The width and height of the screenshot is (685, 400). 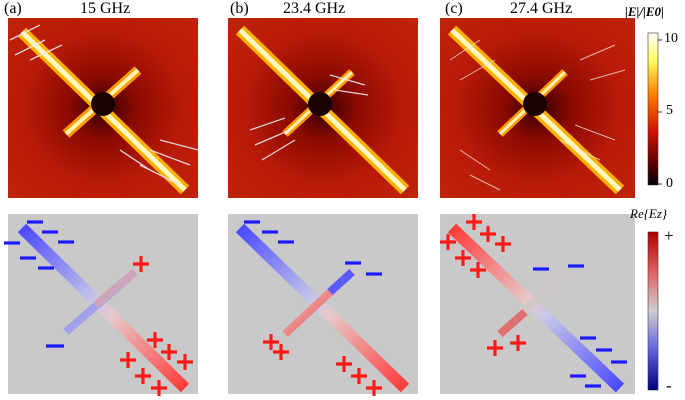 I want to click on colorbar-re-title: Re{Ez}, so click(x=649, y=213).